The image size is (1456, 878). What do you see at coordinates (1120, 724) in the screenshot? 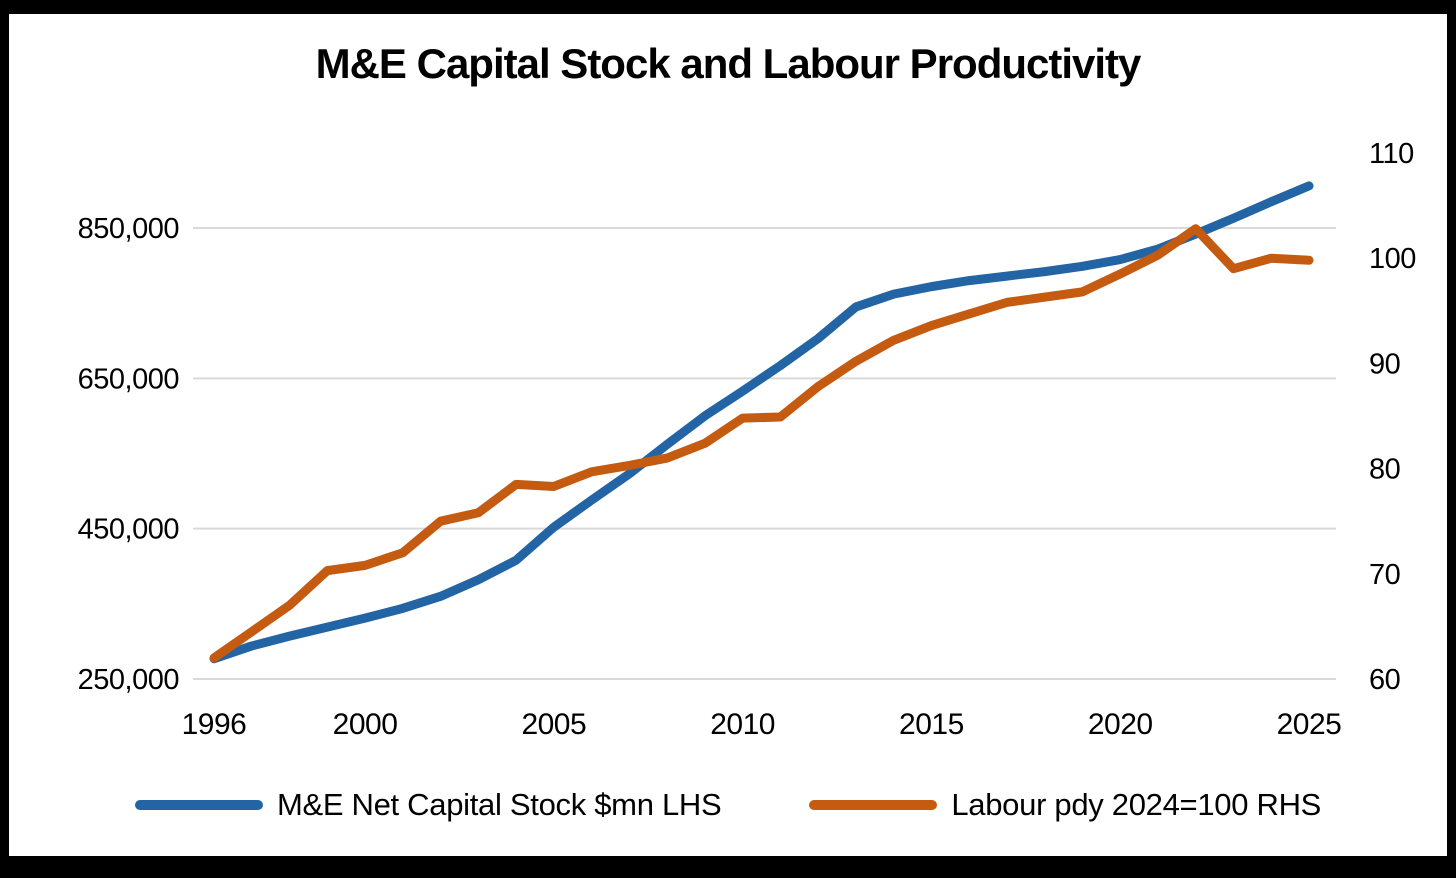
I see `x-axis-tick-label: 2020` at bounding box center [1120, 724].